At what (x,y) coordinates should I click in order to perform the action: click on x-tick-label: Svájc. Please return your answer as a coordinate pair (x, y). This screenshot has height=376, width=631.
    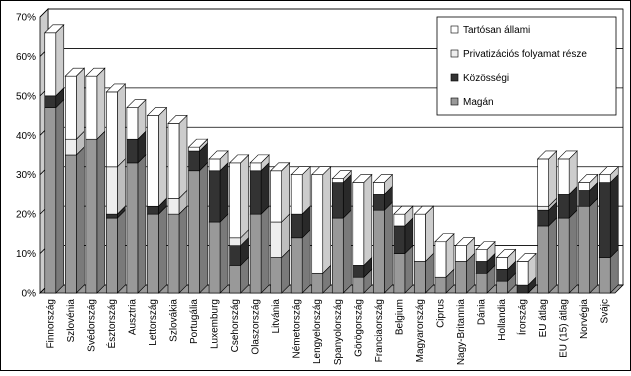
    Looking at the image, I should click on (605, 311).